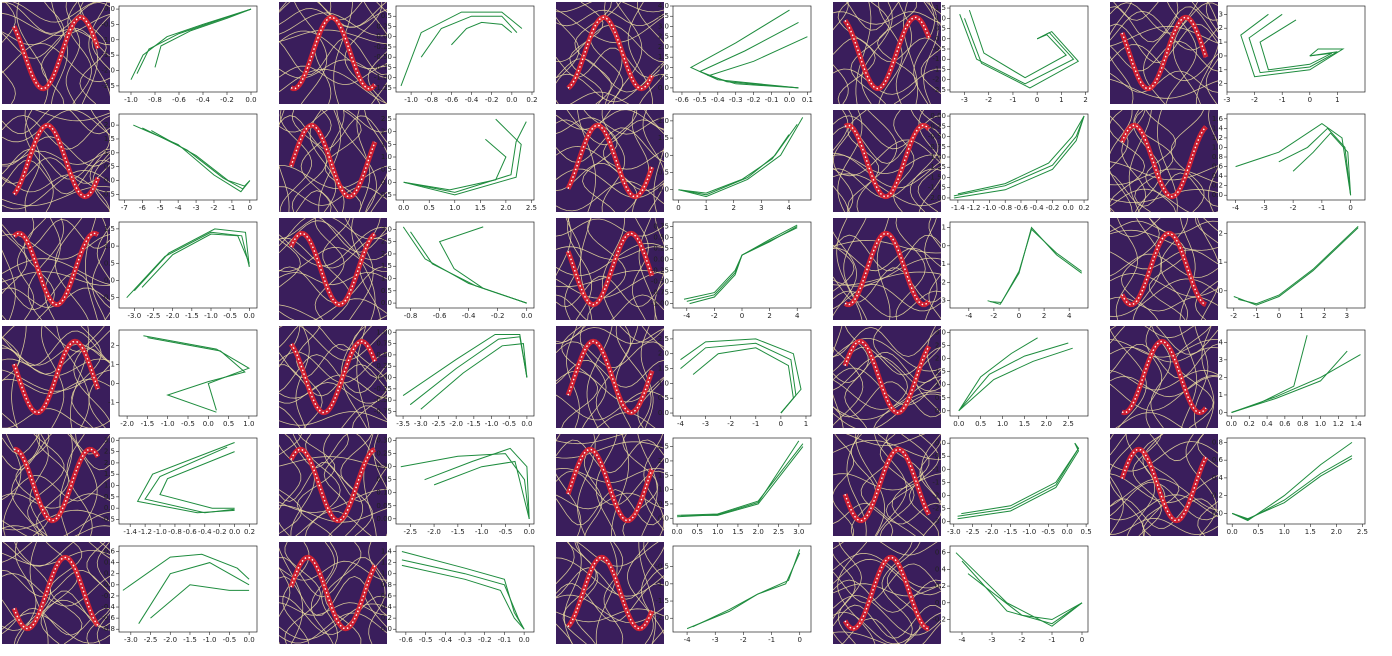 The width and height of the screenshot is (1392, 656). What do you see at coordinates (1085, 100) in the screenshot?
I see `x-tick-label: 2` at bounding box center [1085, 100].